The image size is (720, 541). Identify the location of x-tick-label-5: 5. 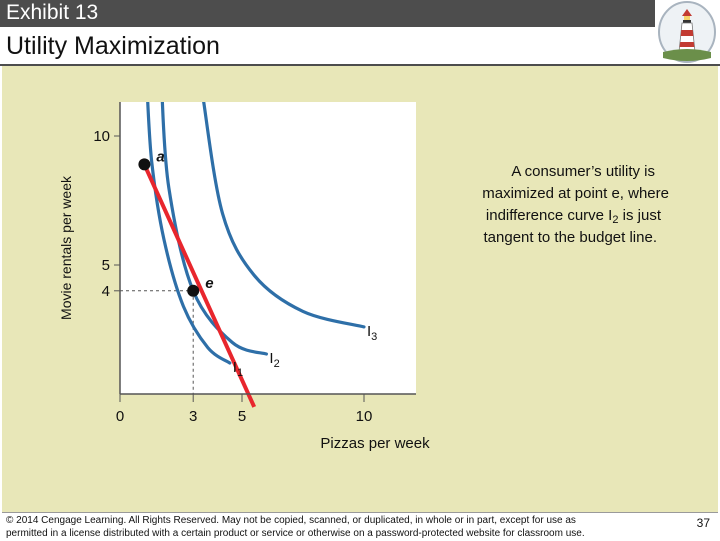
(242, 416).